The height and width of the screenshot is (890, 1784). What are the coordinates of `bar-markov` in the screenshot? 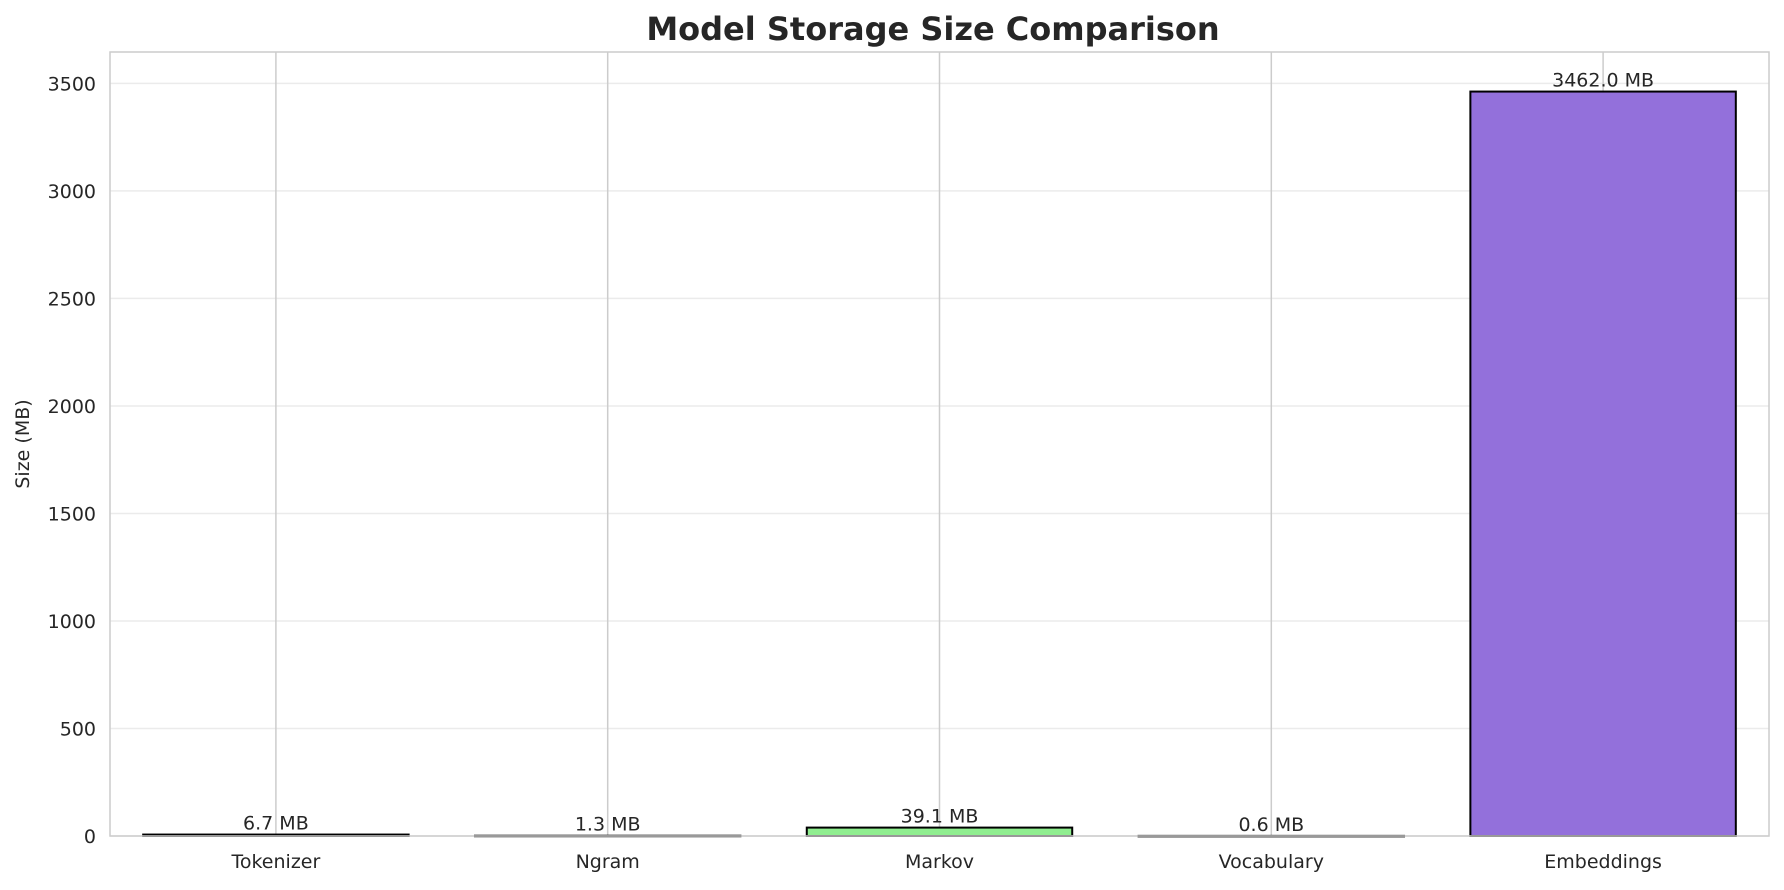 It's located at (939, 832).